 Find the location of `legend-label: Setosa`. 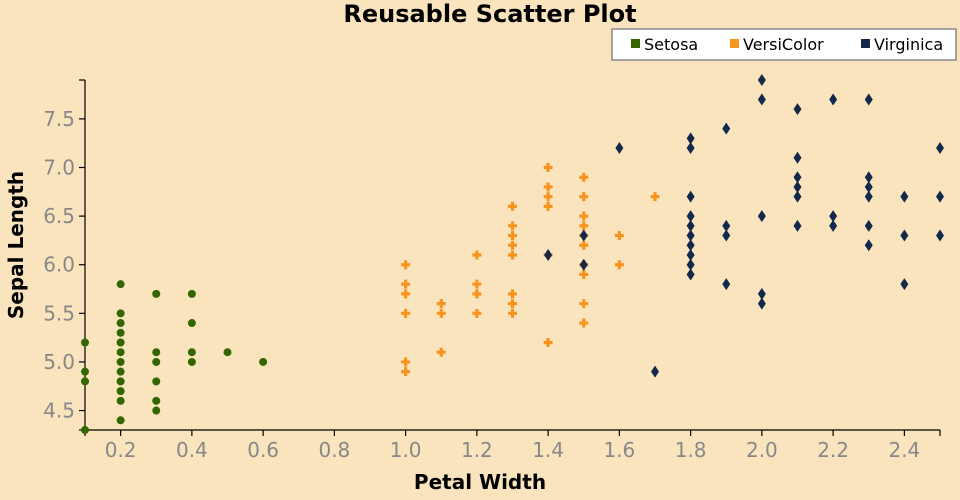

legend-label: Setosa is located at coordinates (671, 44).